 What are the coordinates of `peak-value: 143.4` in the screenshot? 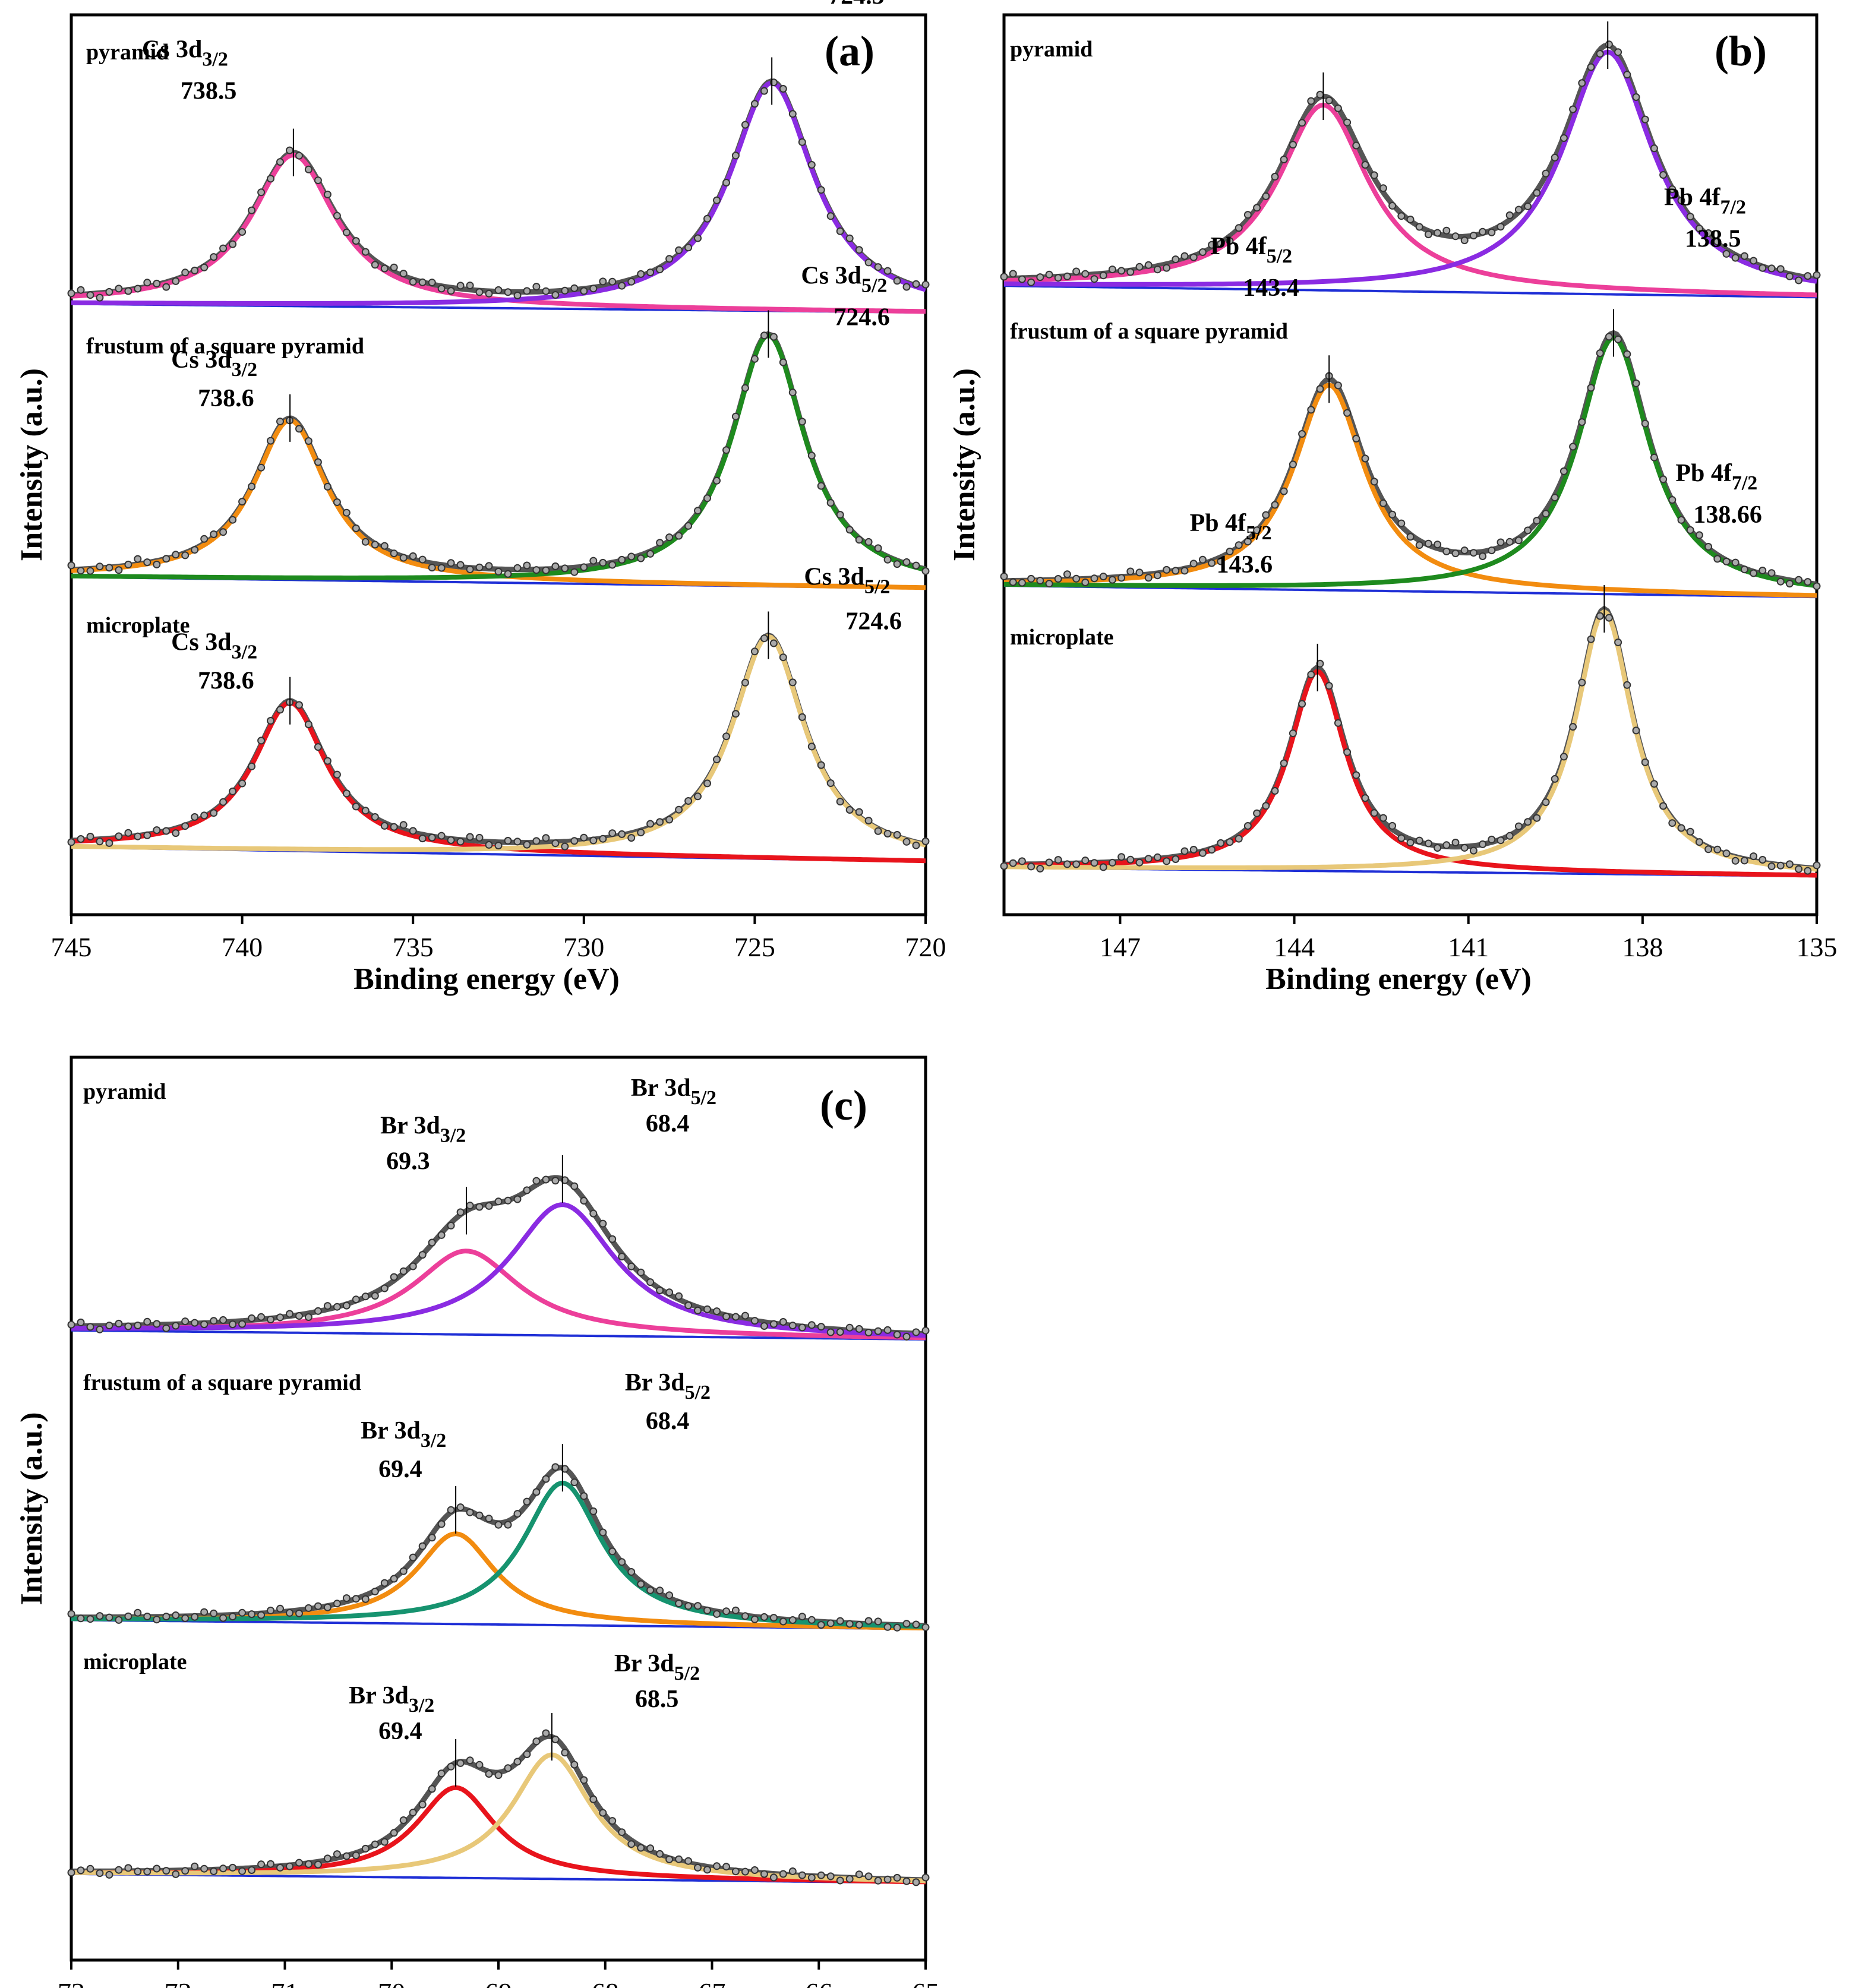 It's located at (1271, 288).